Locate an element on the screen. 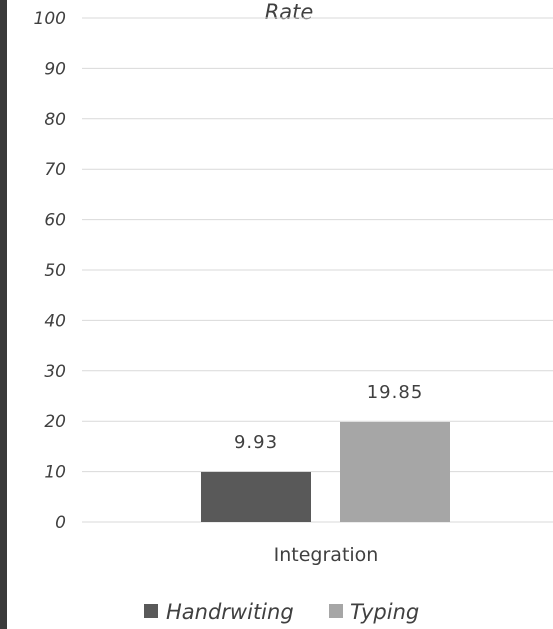  y-tick-label: 40 is located at coordinates (55, 321).